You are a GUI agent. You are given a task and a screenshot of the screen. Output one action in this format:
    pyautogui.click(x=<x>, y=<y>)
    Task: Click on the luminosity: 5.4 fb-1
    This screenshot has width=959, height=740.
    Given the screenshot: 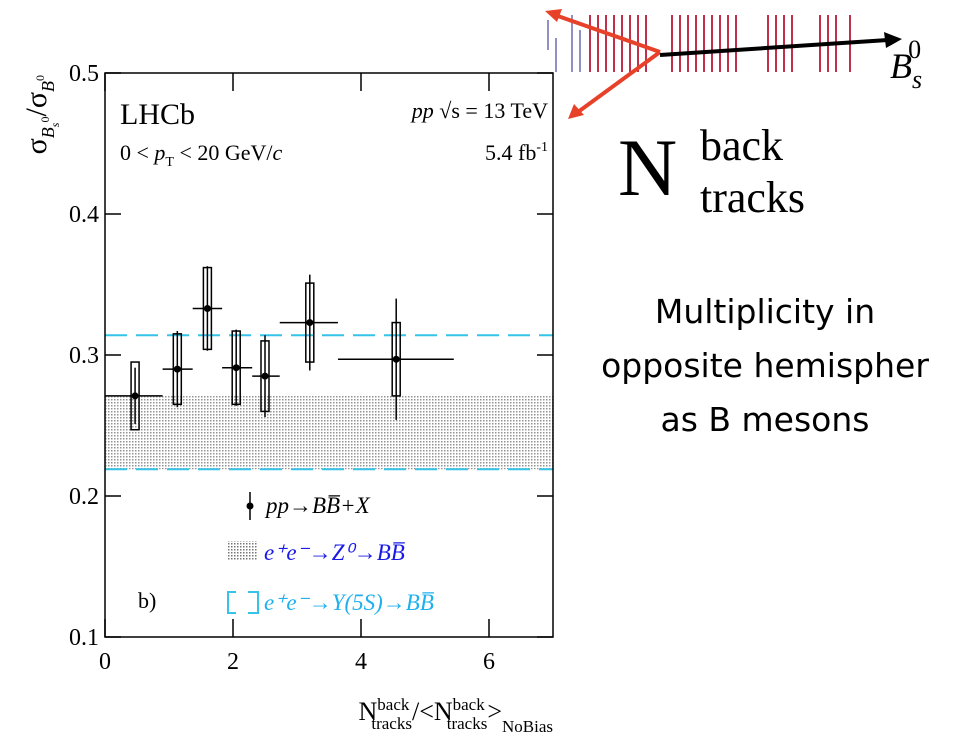 What is the action you would take?
    pyautogui.click(x=516, y=152)
    